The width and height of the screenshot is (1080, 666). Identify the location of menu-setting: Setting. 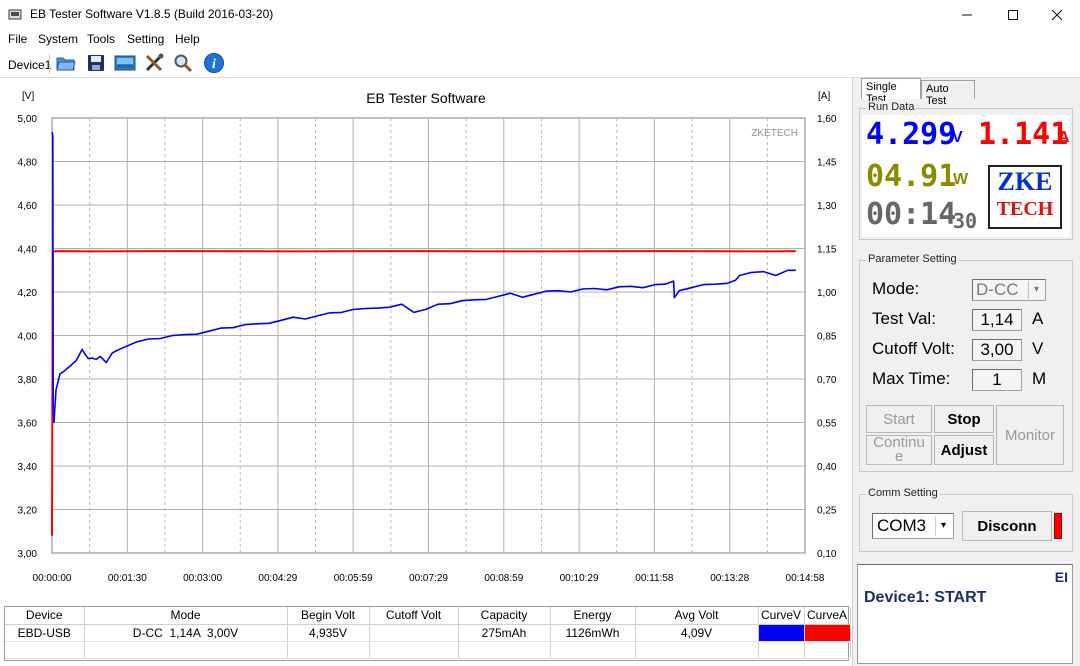
(146, 39).